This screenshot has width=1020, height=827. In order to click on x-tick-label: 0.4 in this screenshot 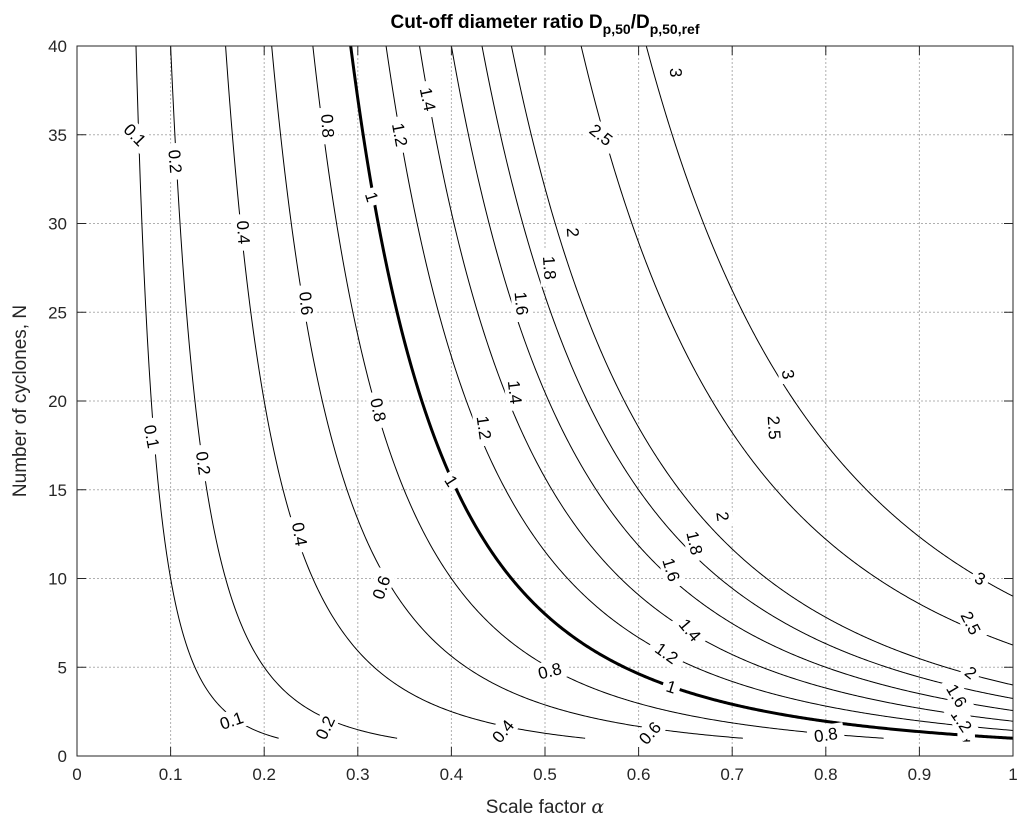, I will do `click(452, 774)`.